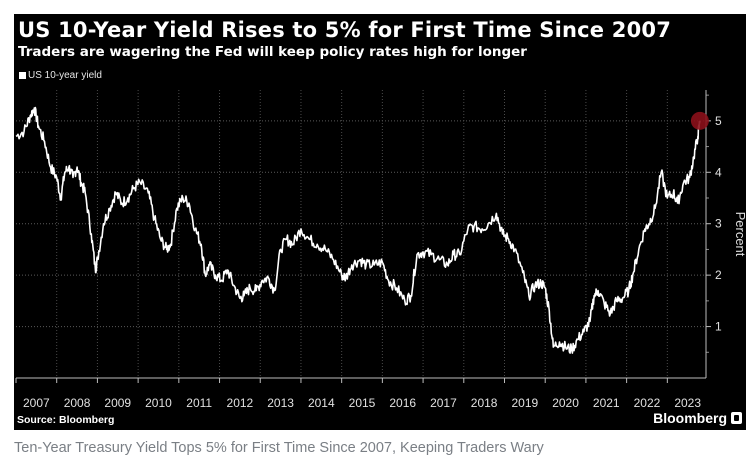 Image resolution: width=750 pixels, height=472 pixels. What do you see at coordinates (718, 121) in the screenshot?
I see `y-tick-label: 5` at bounding box center [718, 121].